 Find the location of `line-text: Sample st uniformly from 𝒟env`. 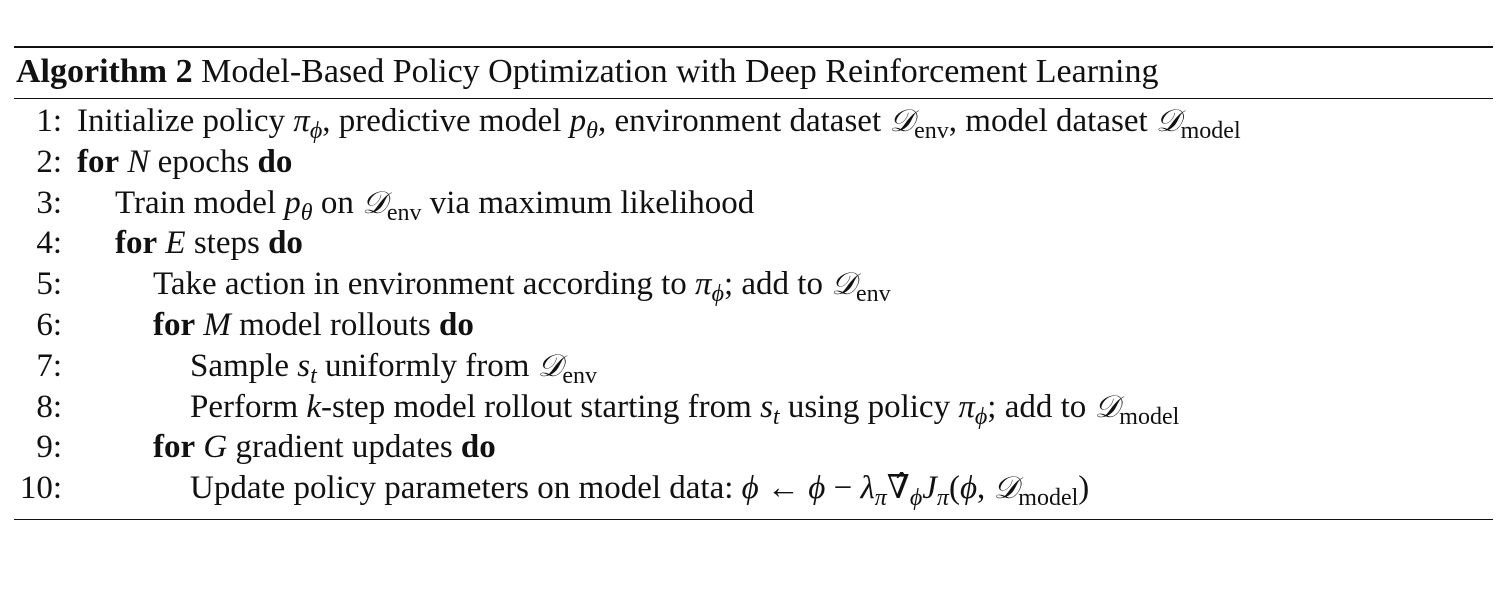

line-text: Sample st uniformly from 𝒟env is located at coordinates (394, 368).